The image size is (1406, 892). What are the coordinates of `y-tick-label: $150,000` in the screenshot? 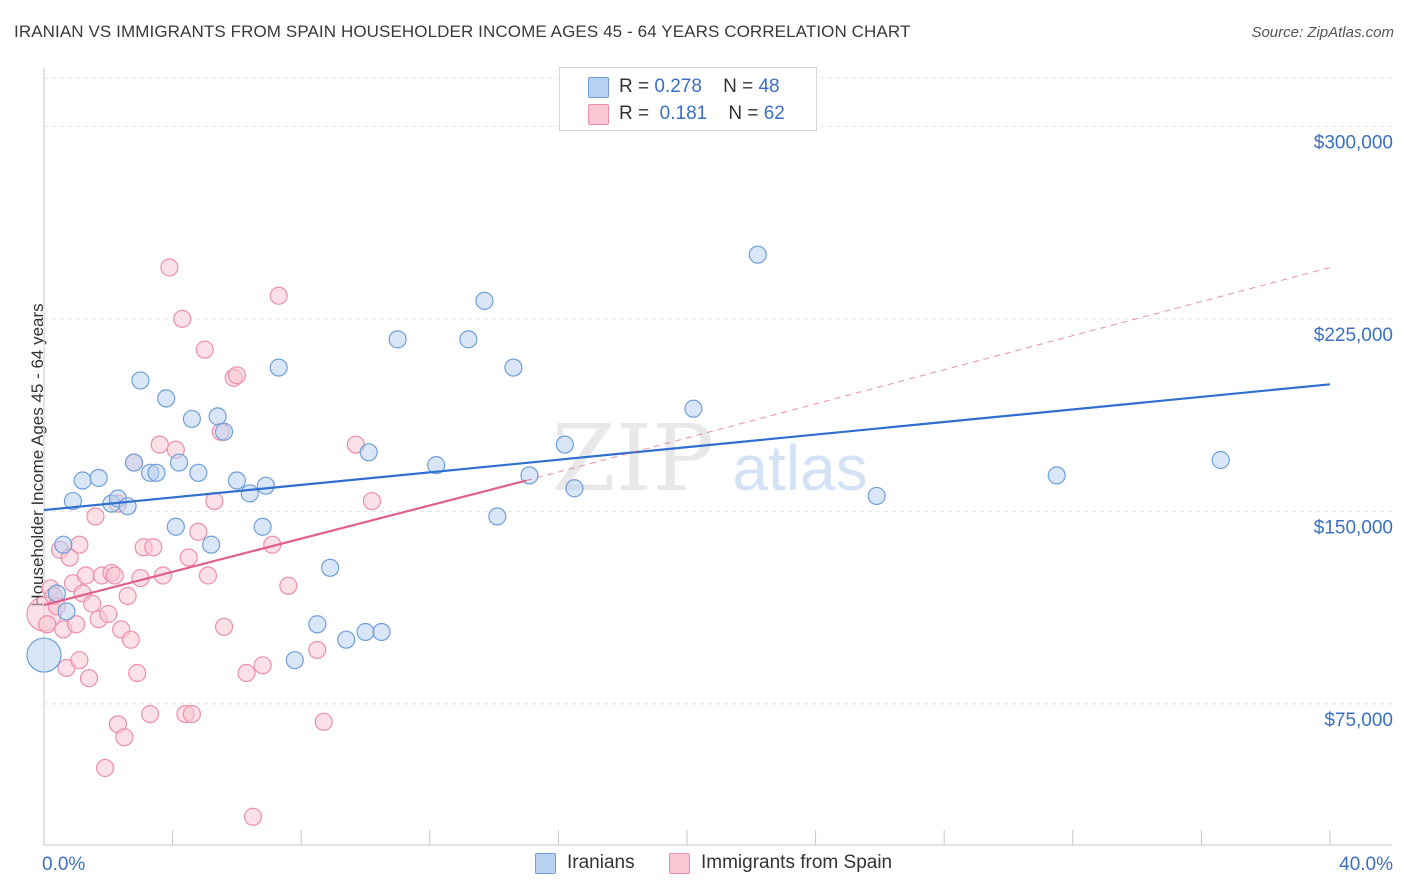 It's located at (1353, 527).